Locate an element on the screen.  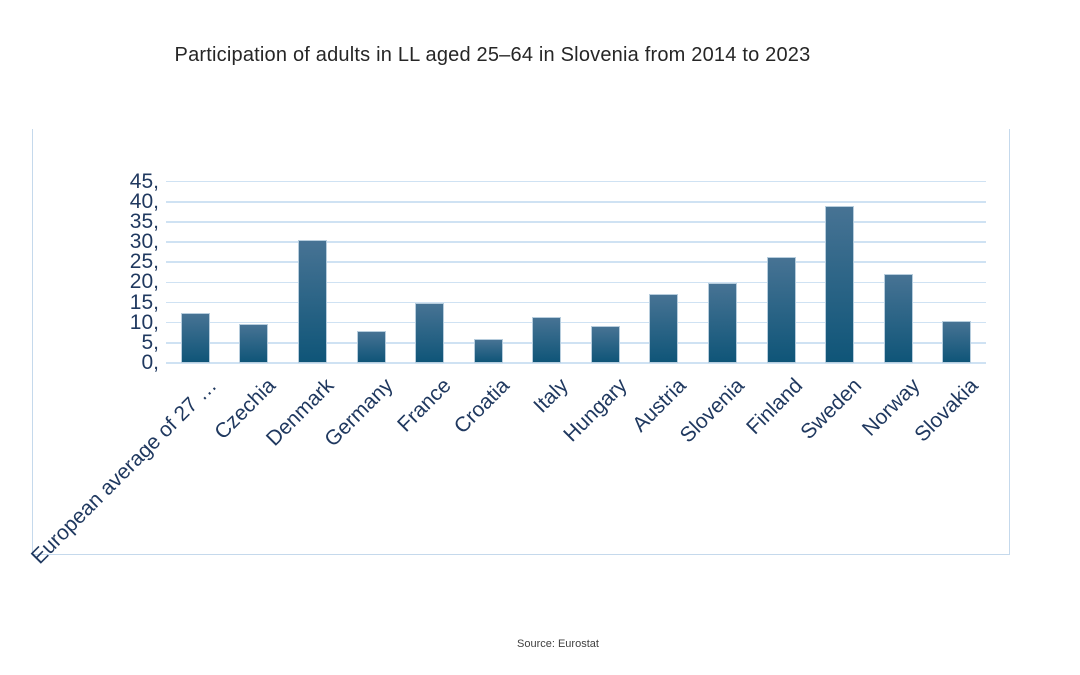
y-tick-label-5: 5, is located at coordinates (150, 342).